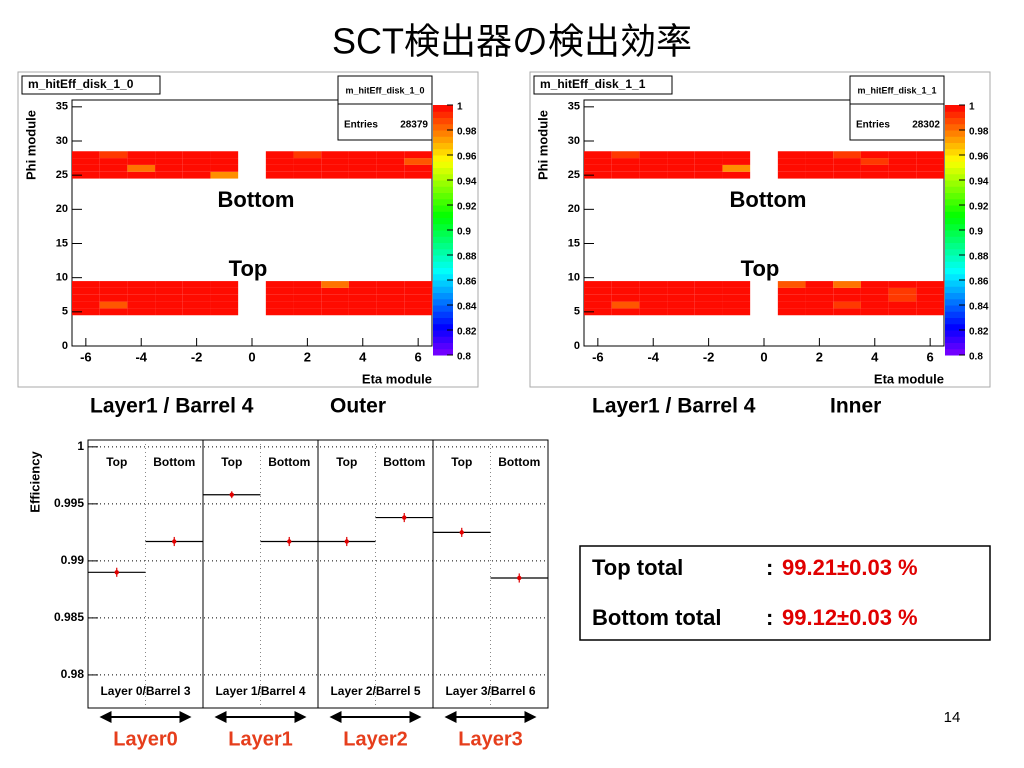  Describe the element at coordinates (574, 243) in the screenshot. I see `y-tick-label: 15` at that location.